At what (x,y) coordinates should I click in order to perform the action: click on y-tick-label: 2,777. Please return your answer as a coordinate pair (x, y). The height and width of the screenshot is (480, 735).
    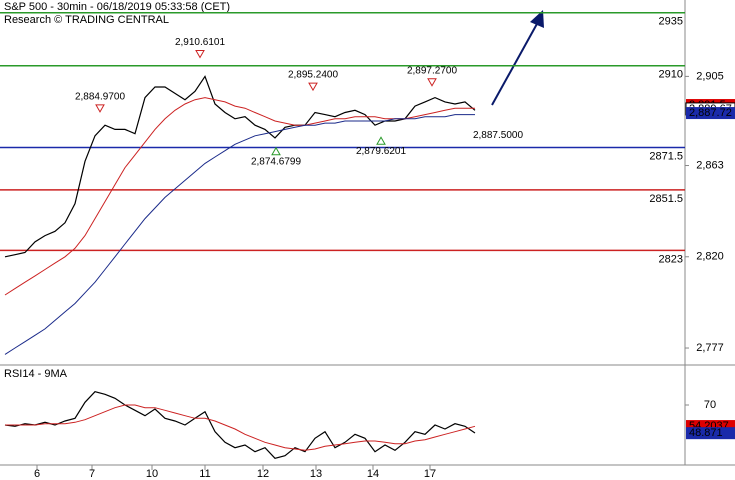
    Looking at the image, I should click on (710, 348).